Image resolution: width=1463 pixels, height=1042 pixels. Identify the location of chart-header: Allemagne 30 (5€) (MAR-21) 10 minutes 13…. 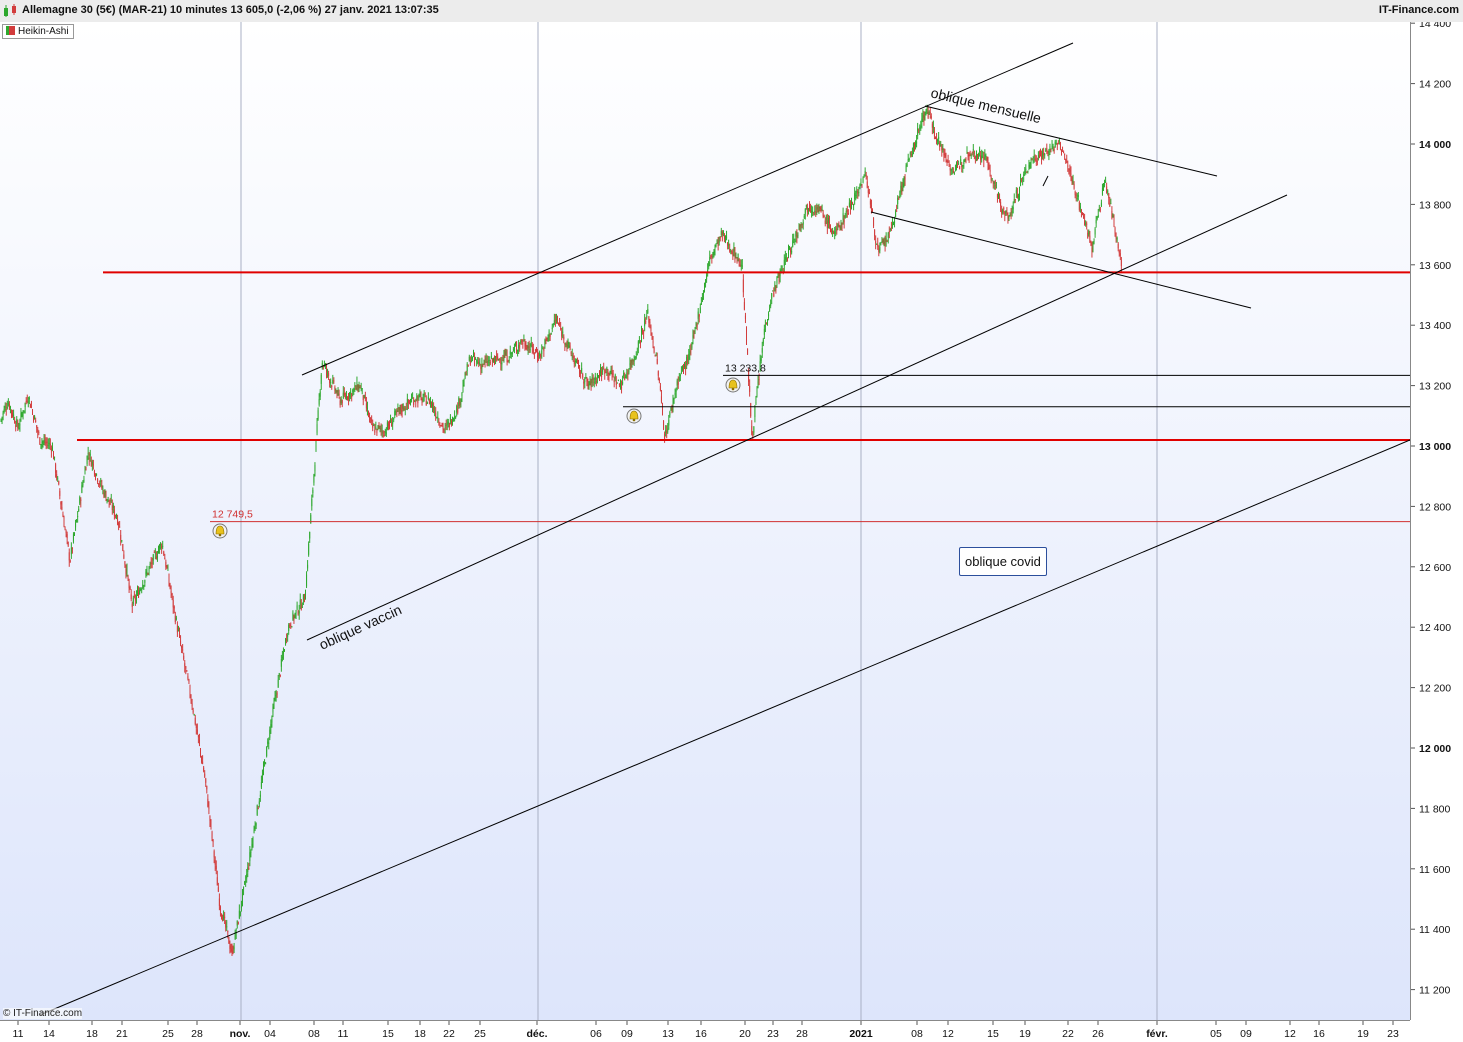
(731, 11).